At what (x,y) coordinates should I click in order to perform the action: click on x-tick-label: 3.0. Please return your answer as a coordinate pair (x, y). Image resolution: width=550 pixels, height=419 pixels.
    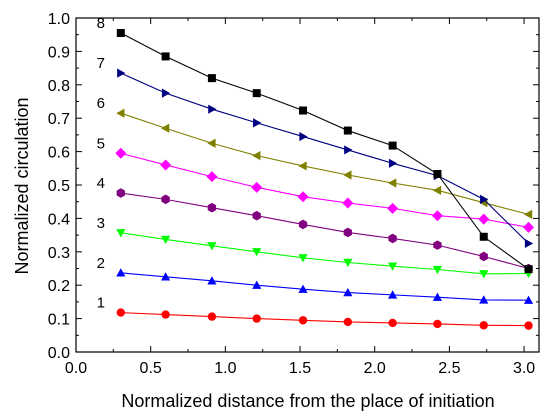
    Looking at the image, I should click on (524, 368).